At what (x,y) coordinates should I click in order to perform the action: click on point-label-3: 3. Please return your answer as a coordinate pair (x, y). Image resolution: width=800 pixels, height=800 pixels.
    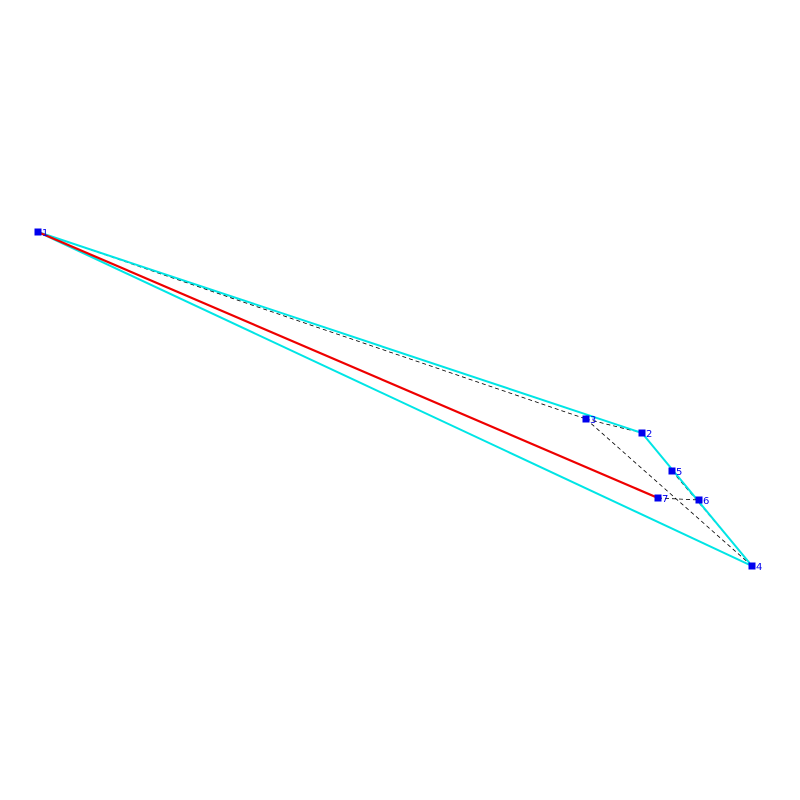
    Looking at the image, I should click on (593, 420).